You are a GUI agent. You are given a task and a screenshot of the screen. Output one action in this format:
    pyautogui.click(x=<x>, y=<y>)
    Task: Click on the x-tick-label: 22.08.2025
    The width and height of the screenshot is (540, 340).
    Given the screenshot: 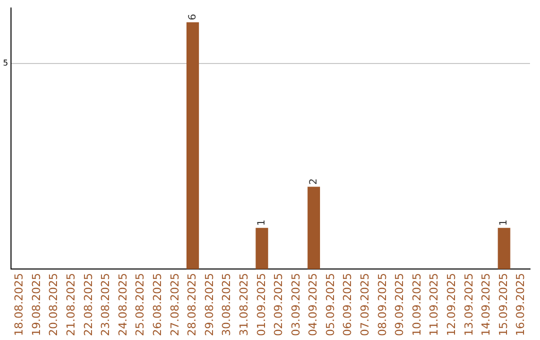 What is the action you would take?
    pyautogui.click(x=88, y=304)
    